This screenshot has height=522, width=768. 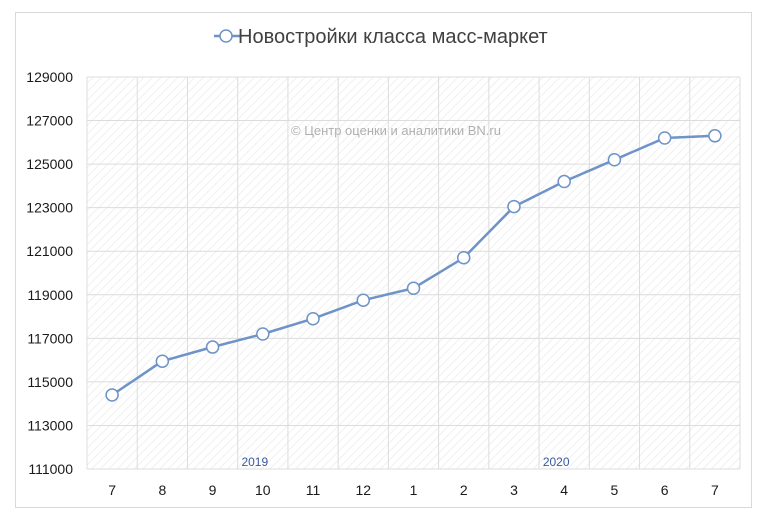 I want to click on legend-label: Новостройки класса масс-маркет, so click(x=393, y=37).